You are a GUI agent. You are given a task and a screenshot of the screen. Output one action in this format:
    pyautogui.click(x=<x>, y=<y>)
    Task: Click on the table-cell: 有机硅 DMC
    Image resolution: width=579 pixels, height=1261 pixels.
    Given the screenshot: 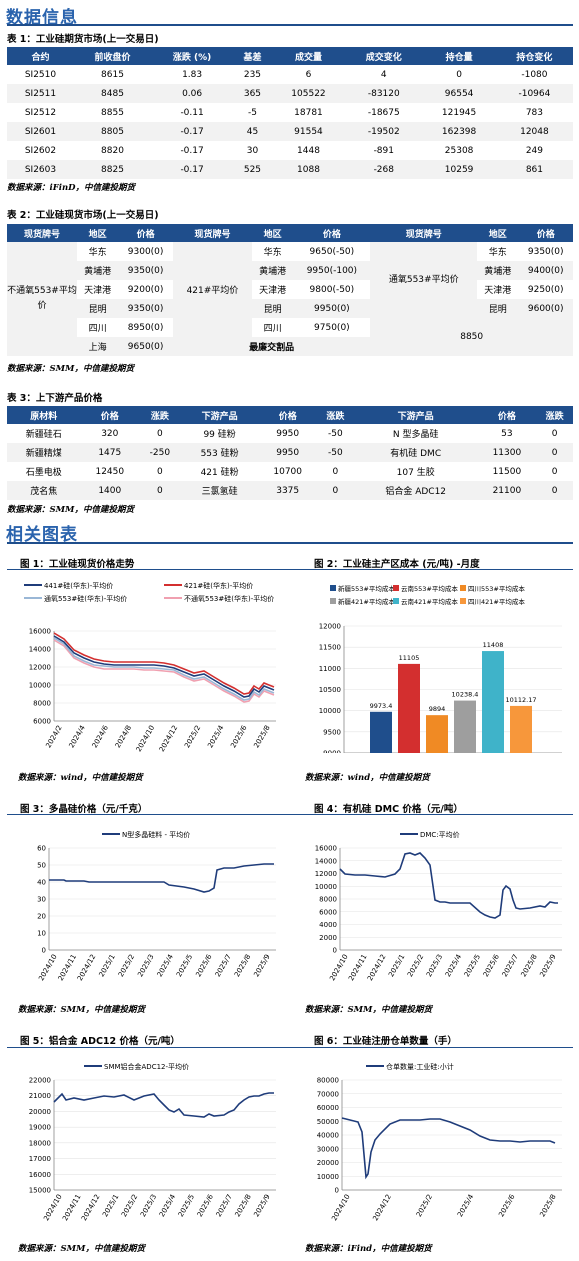 What is the action you would take?
    pyautogui.click(x=415, y=452)
    